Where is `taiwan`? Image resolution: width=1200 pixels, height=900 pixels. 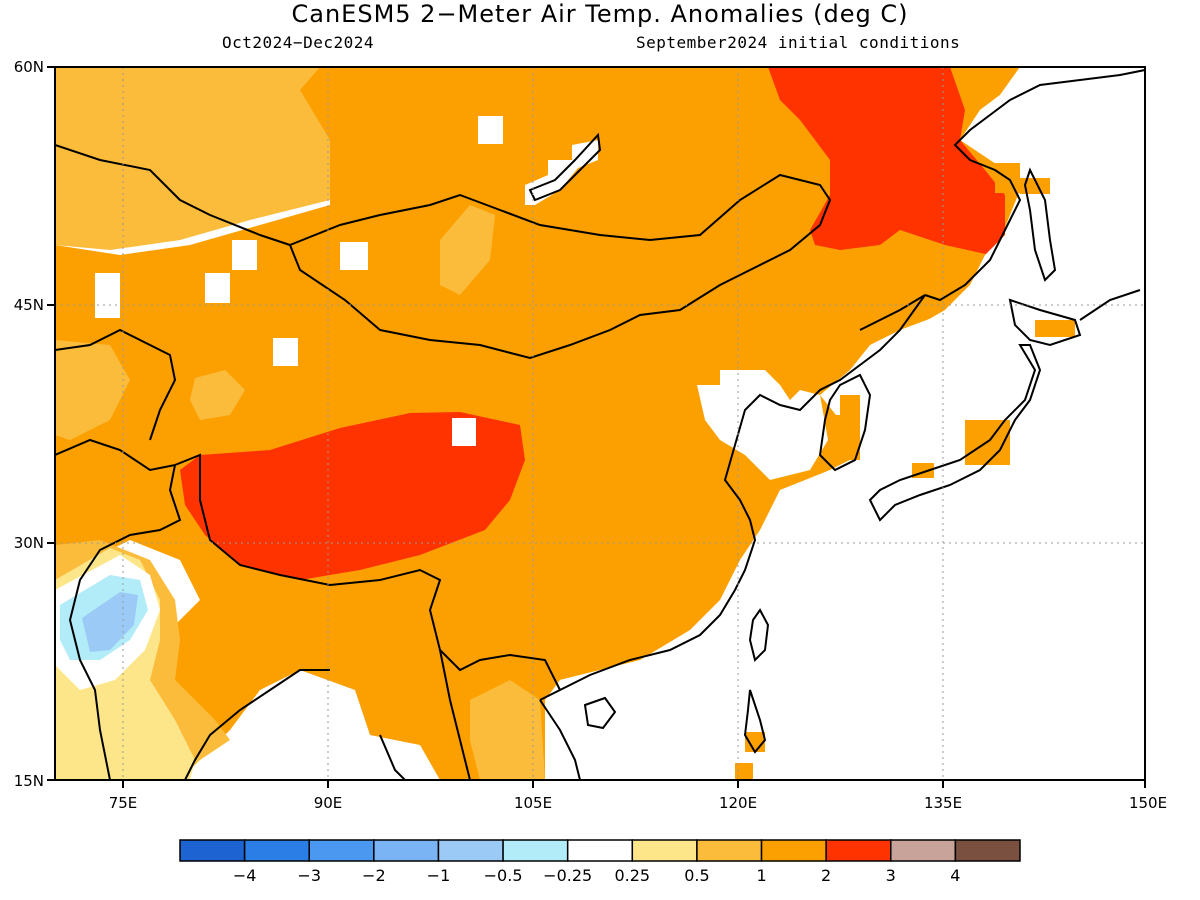
taiwan is located at coordinates (759, 635).